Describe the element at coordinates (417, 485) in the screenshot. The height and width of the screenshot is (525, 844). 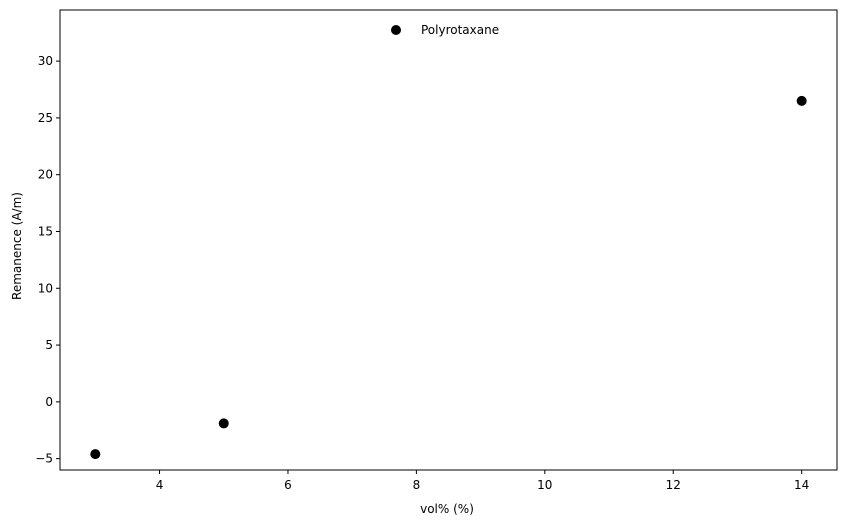
I see `x-tick-label: 8` at that location.